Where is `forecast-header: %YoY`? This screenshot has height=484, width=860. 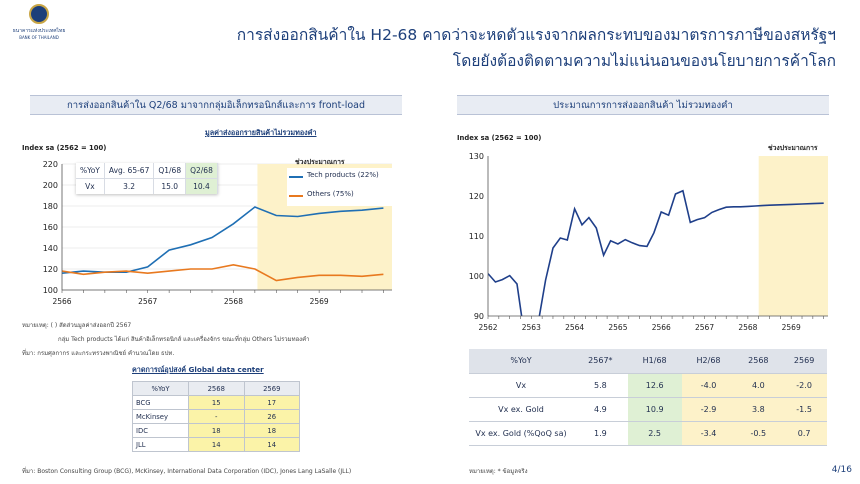 forecast-header: %YoY is located at coordinates (521, 361).